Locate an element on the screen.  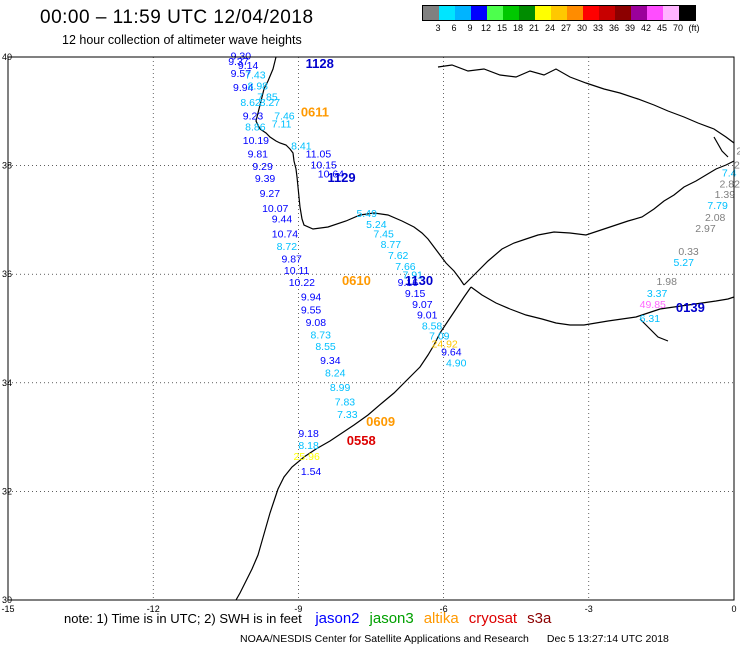
wave-height-value: 8.62 is located at coordinates (250, 103).